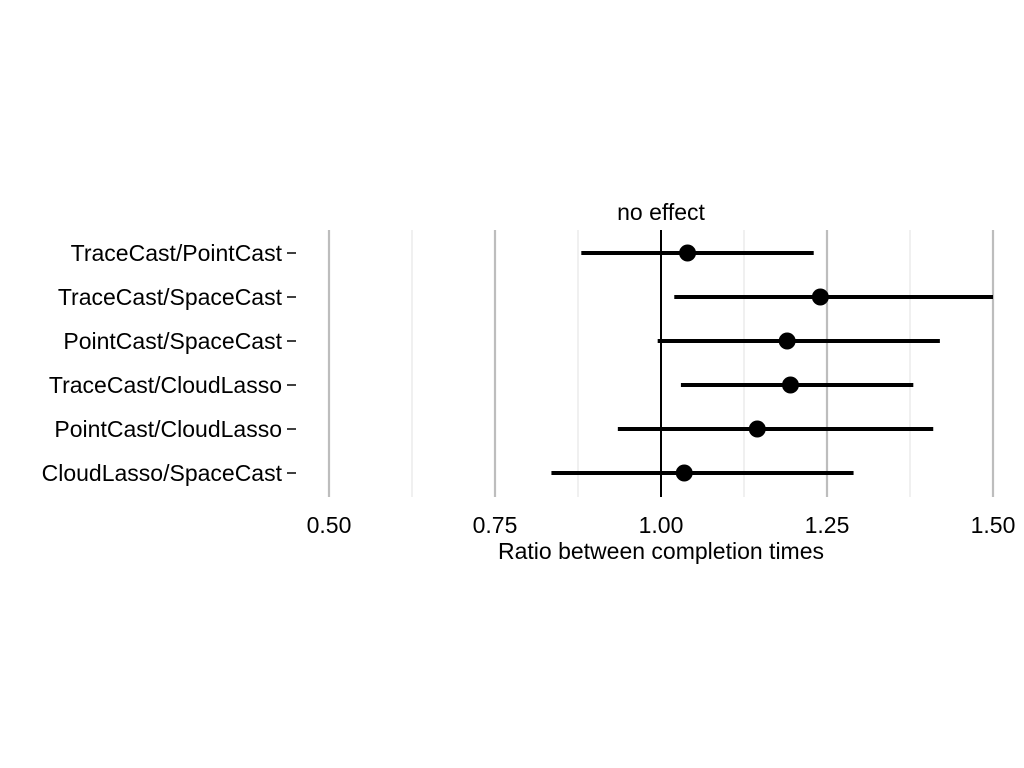 This screenshot has width=1024, height=768. Describe the element at coordinates (177, 253) in the screenshot. I see `row-label: TraceCast/PointCast` at that location.